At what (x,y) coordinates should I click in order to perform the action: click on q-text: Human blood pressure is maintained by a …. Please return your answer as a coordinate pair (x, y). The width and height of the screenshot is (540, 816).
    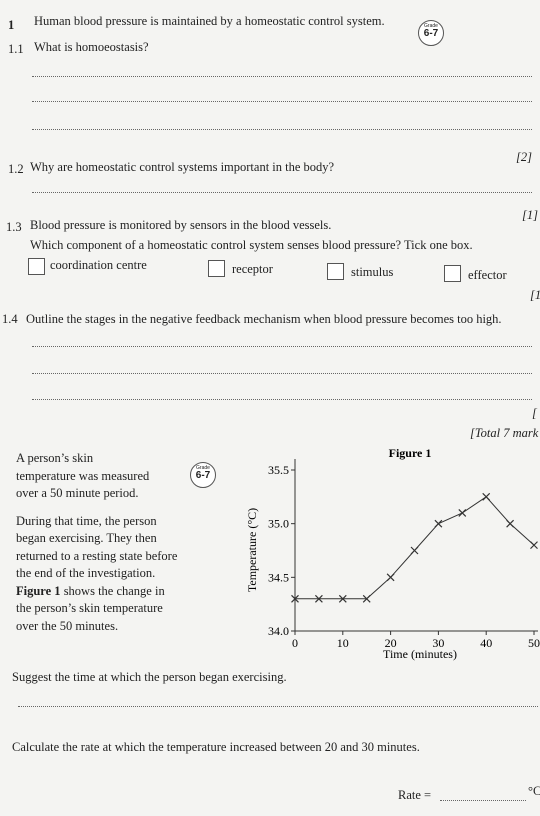
    Looking at the image, I should click on (209, 21).